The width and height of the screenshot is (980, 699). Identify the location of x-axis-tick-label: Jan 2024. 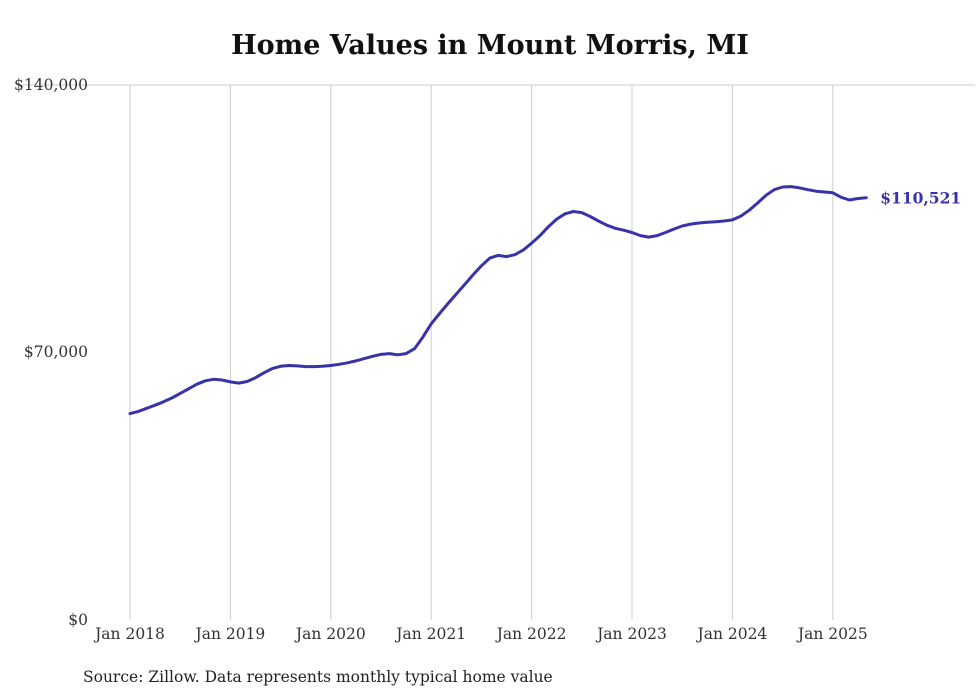
(732, 634).